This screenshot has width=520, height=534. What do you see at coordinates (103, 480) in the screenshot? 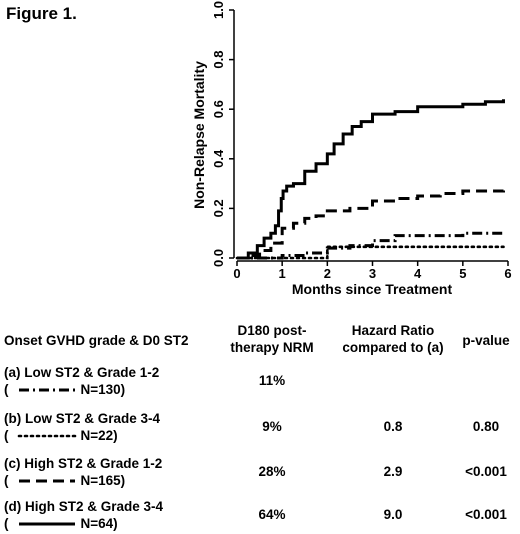
I see `row-n: N=165)` at bounding box center [103, 480].